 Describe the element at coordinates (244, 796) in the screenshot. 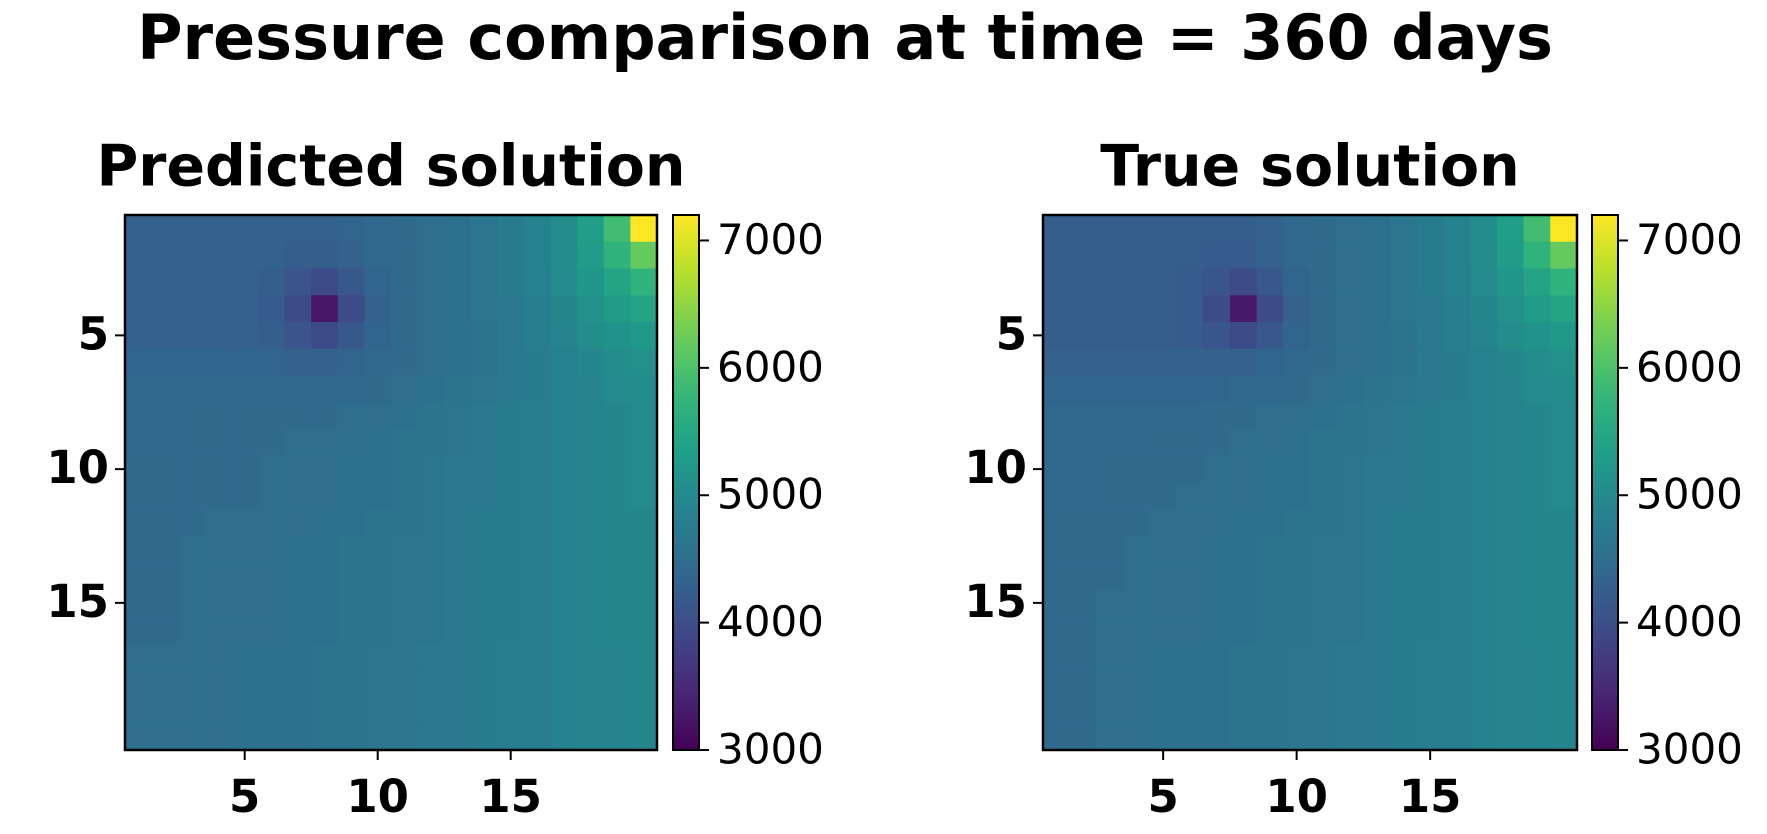

I see `x-tick-label: 5` at that location.